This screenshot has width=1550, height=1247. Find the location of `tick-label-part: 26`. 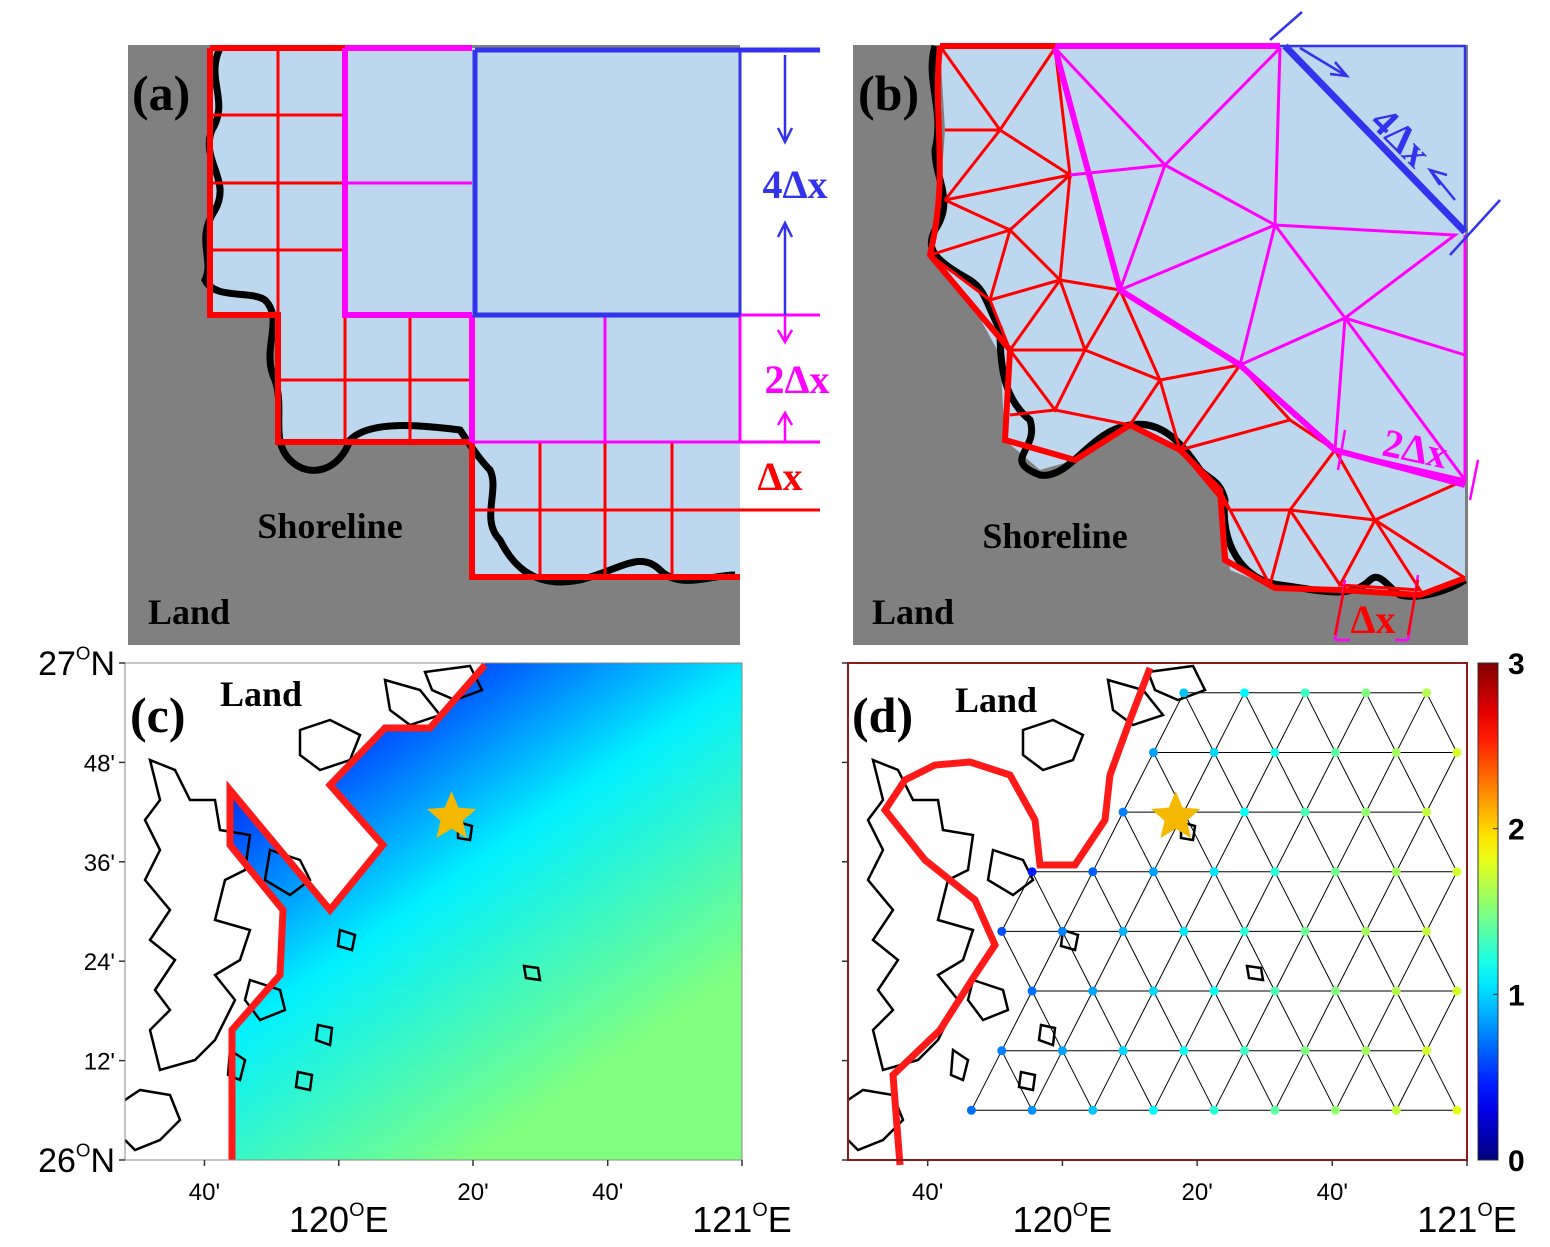

tick-label-part: 26 is located at coordinates (57, 1161).